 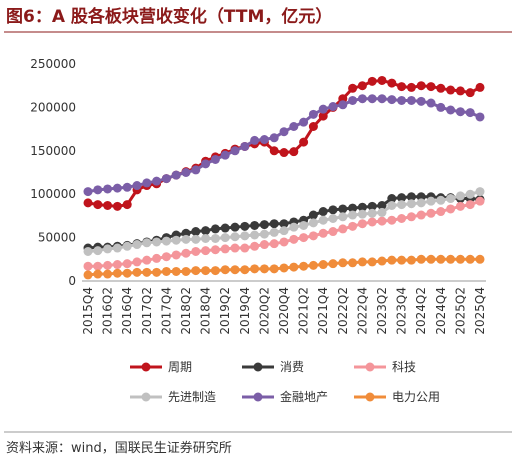 What do you see at coordinates (53, 194) in the screenshot?
I see `y-tick-label: 100000` at bounding box center [53, 194].